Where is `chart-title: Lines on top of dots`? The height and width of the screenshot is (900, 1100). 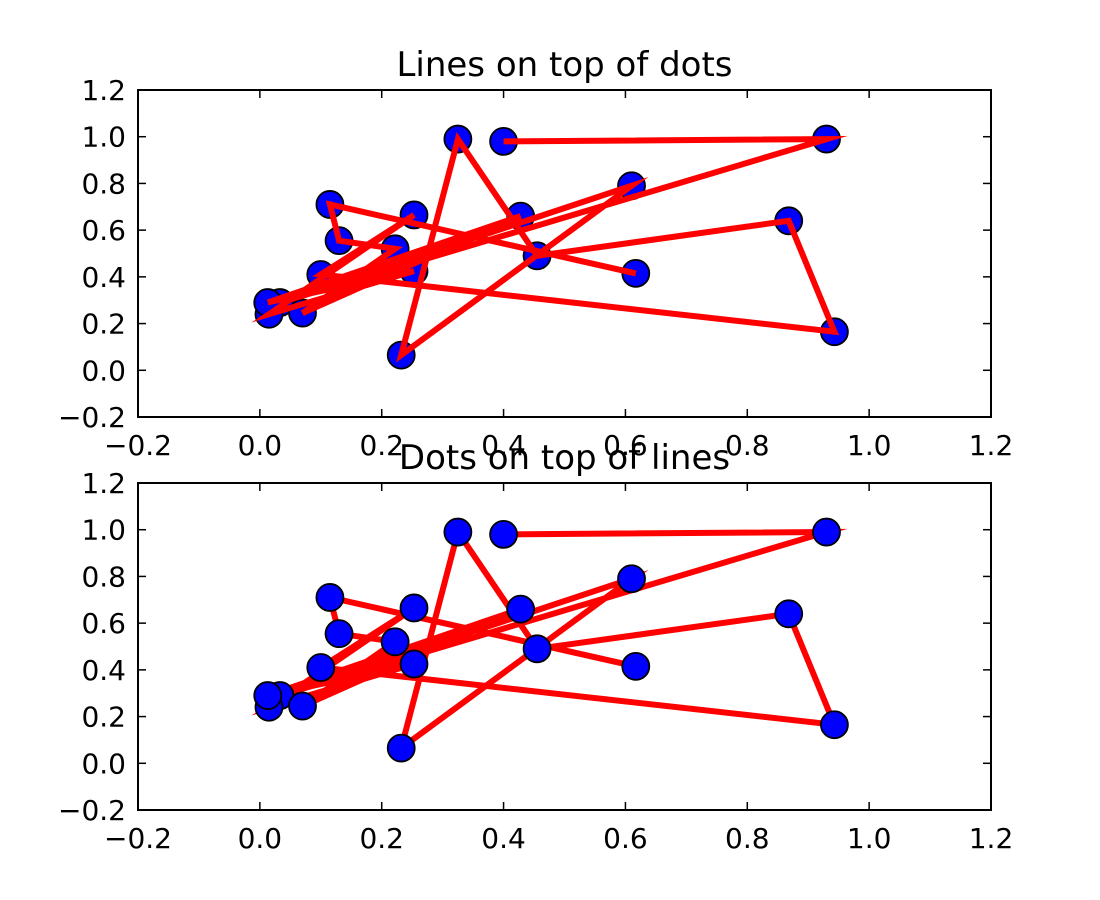
chart-title: Lines on top of dots is located at coordinates (564, 65).